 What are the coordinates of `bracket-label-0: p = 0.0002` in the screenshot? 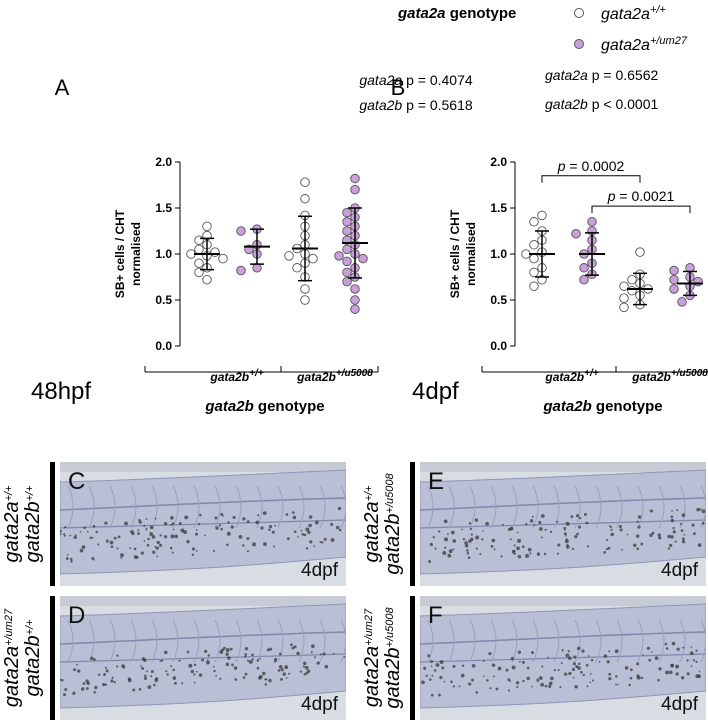 It's located at (591, 166).